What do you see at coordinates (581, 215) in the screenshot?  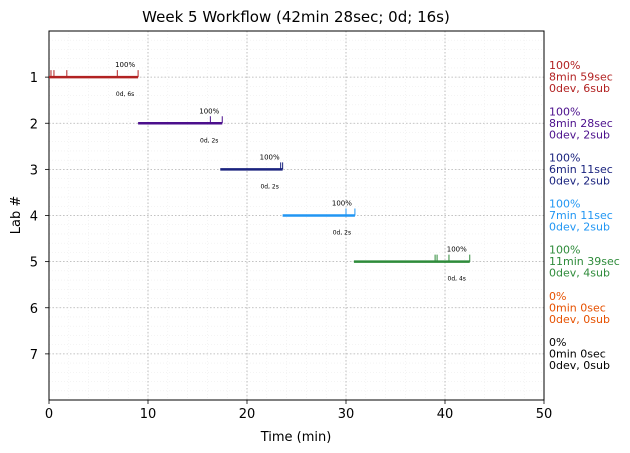 I see `lab-summary-line: 7min 11sec` at bounding box center [581, 215].